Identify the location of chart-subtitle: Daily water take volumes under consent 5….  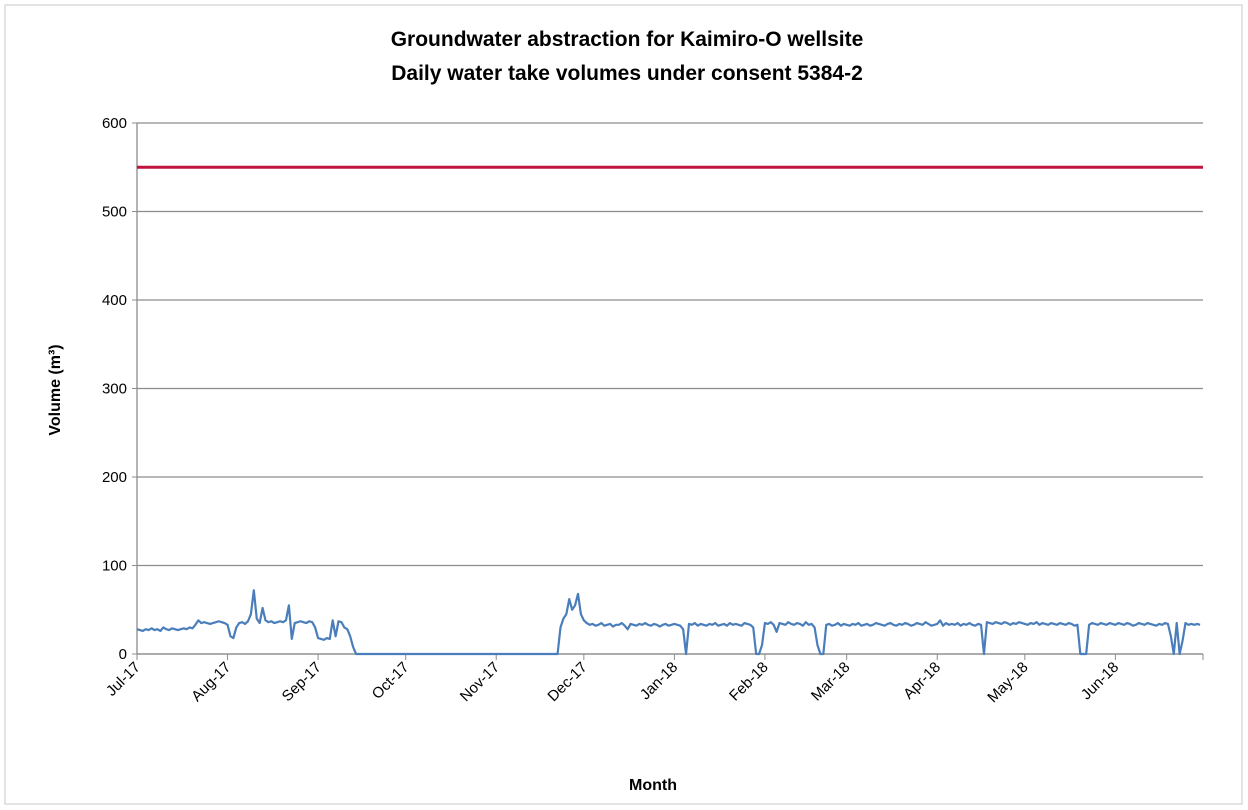
(627, 73).